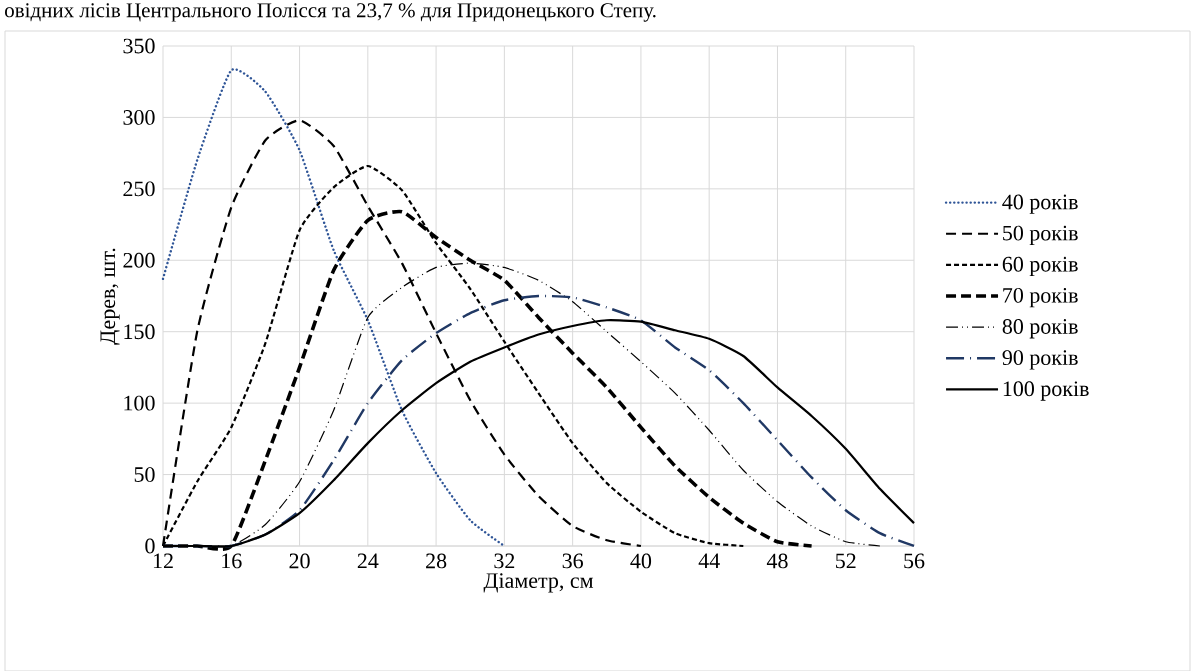  Describe the element at coordinates (777, 561) in the screenshot. I see `x-tick-label: 48` at that location.